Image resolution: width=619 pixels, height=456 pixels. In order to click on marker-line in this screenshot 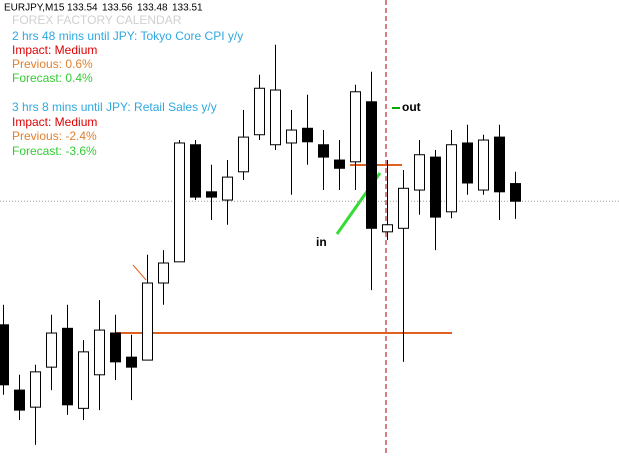, I will do `click(139, 272)`.